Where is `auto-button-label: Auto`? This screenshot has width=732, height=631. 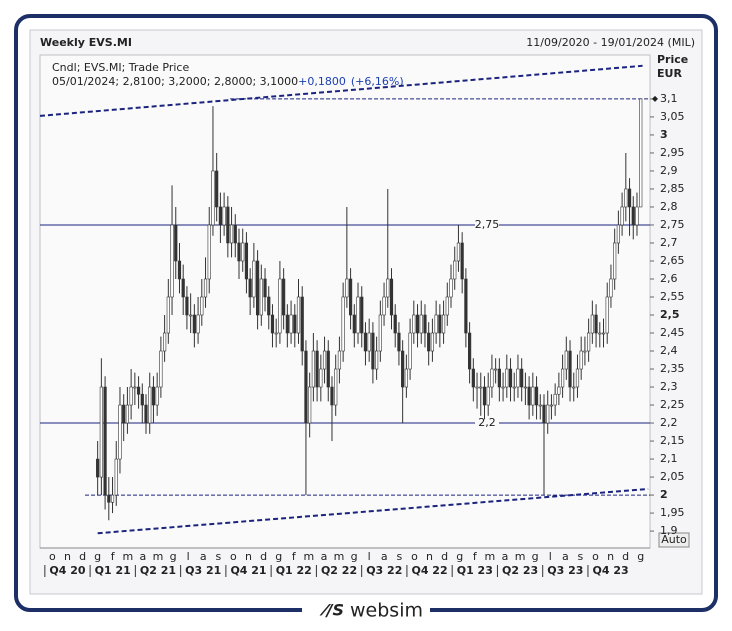 auto-button-label: Auto is located at coordinates (674, 539).